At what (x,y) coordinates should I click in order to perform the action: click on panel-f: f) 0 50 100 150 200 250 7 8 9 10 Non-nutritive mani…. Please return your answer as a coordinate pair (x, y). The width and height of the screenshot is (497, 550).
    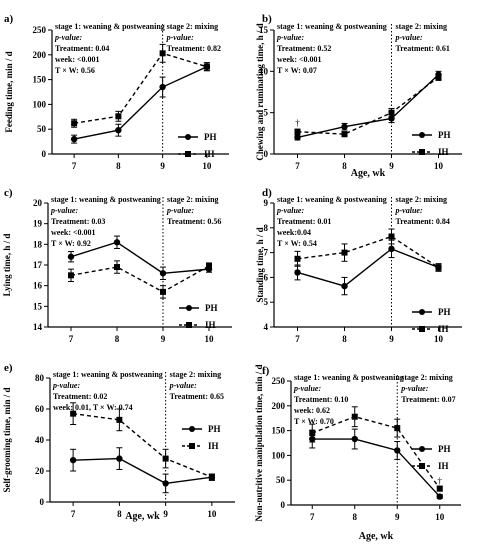
    Looking at the image, I should click on (357, 453).